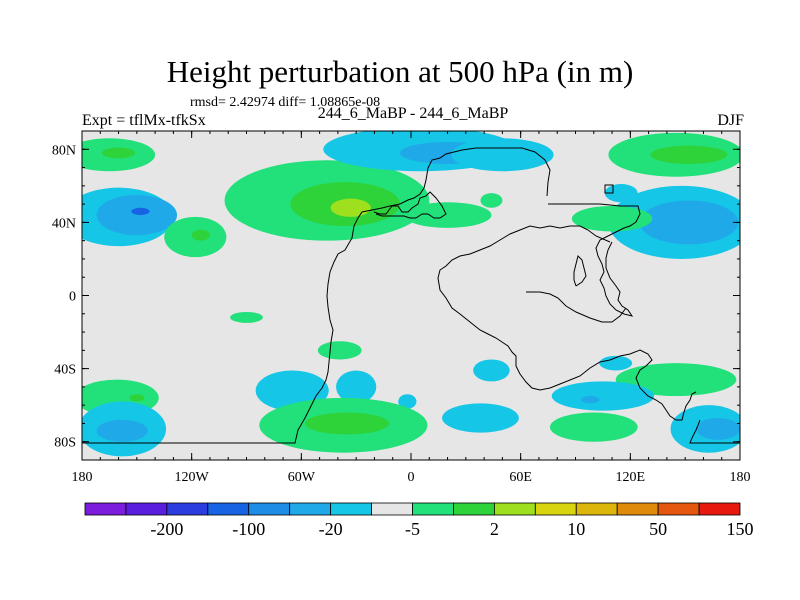  What do you see at coordinates (658, 529) in the screenshot?
I see `colorbar-label: 50` at bounding box center [658, 529].